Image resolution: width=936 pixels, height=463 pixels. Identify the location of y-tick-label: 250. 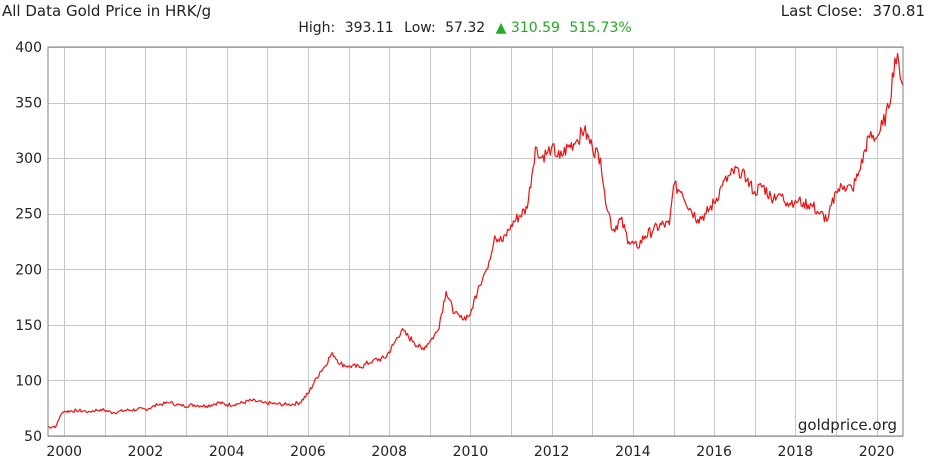
(28, 215).